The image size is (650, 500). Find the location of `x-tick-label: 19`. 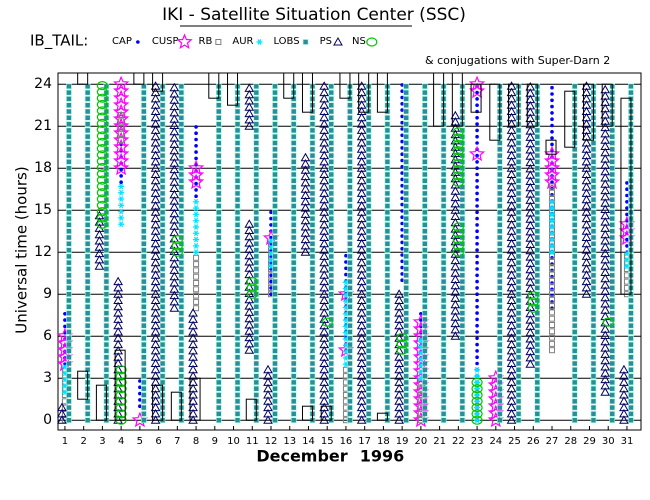

x-tick-label: 19 is located at coordinates (402, 441).